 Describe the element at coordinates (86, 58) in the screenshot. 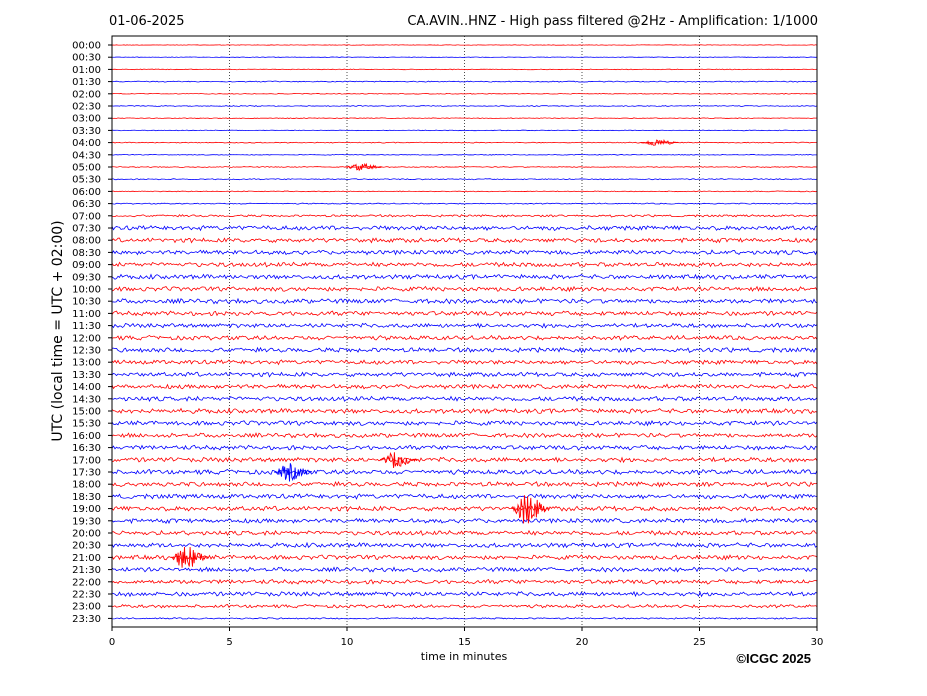

I see `y-tick-label: 00:30` at that location.